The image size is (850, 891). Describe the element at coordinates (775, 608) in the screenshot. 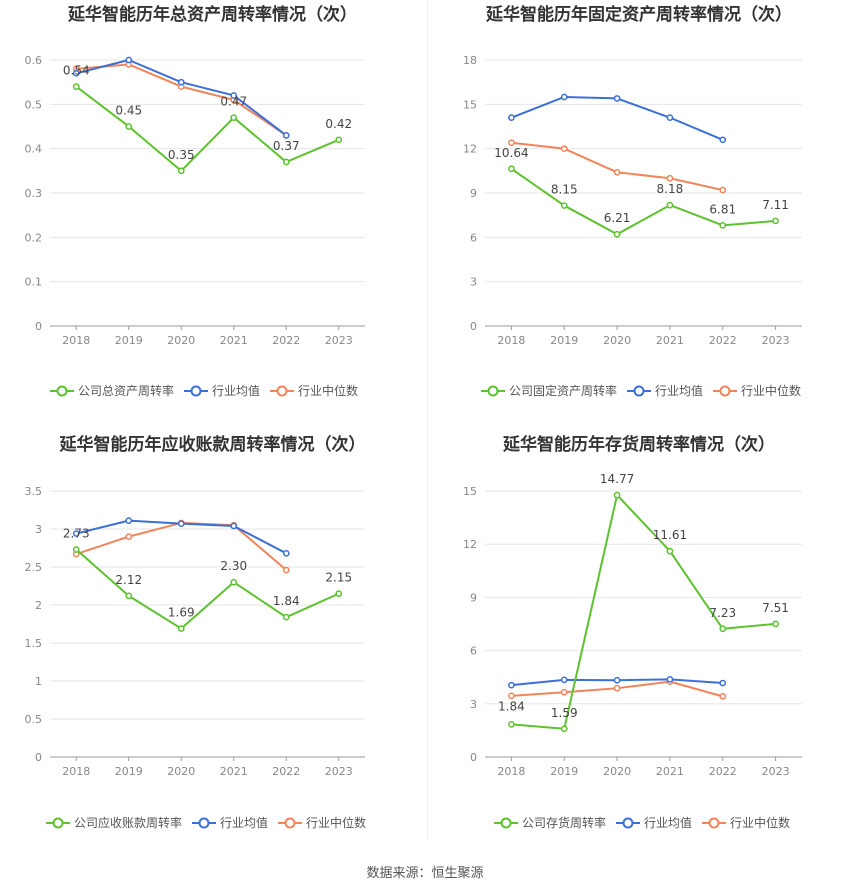

I see `data-label: 7.51` at that location.